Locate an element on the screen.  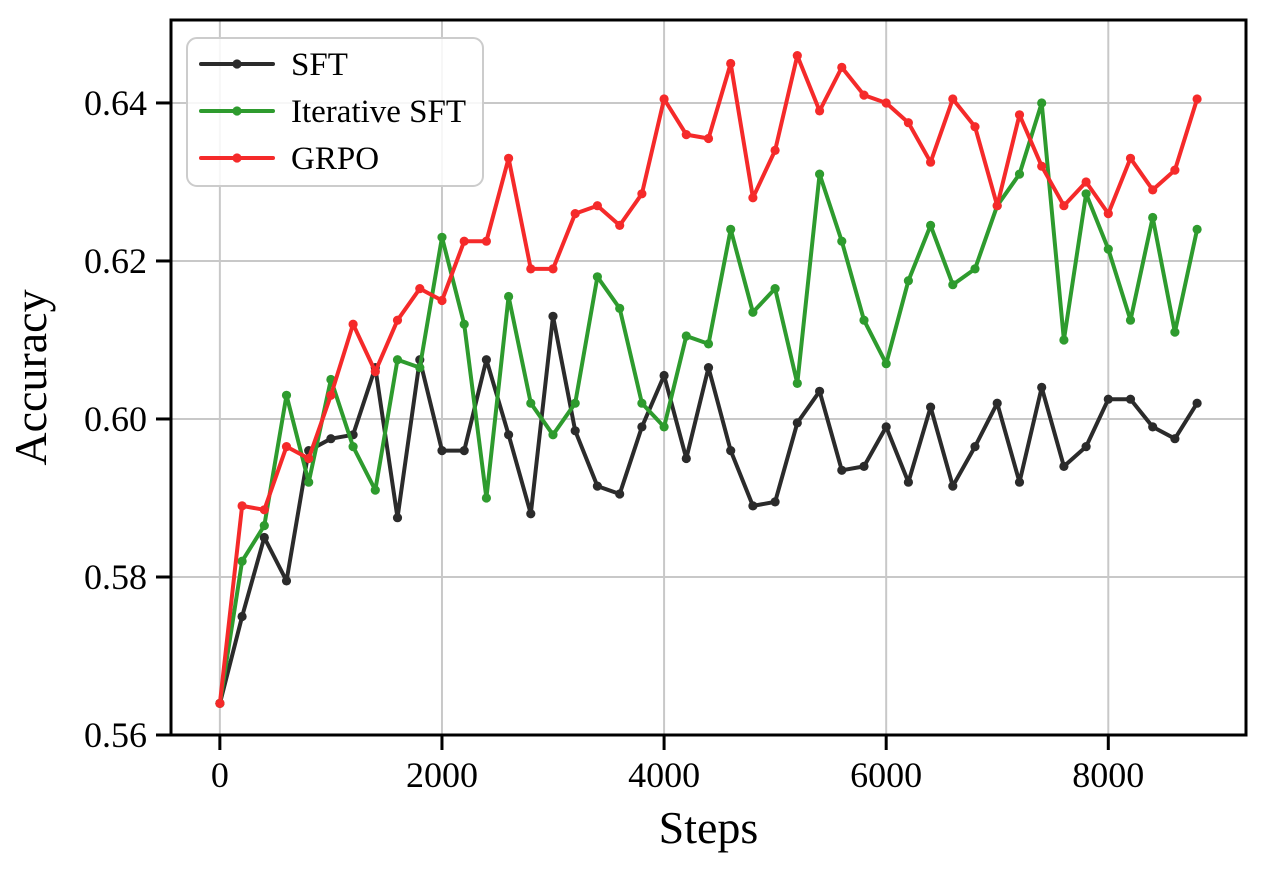
x-tick-label: 0 is located at coordinates (220, 775).